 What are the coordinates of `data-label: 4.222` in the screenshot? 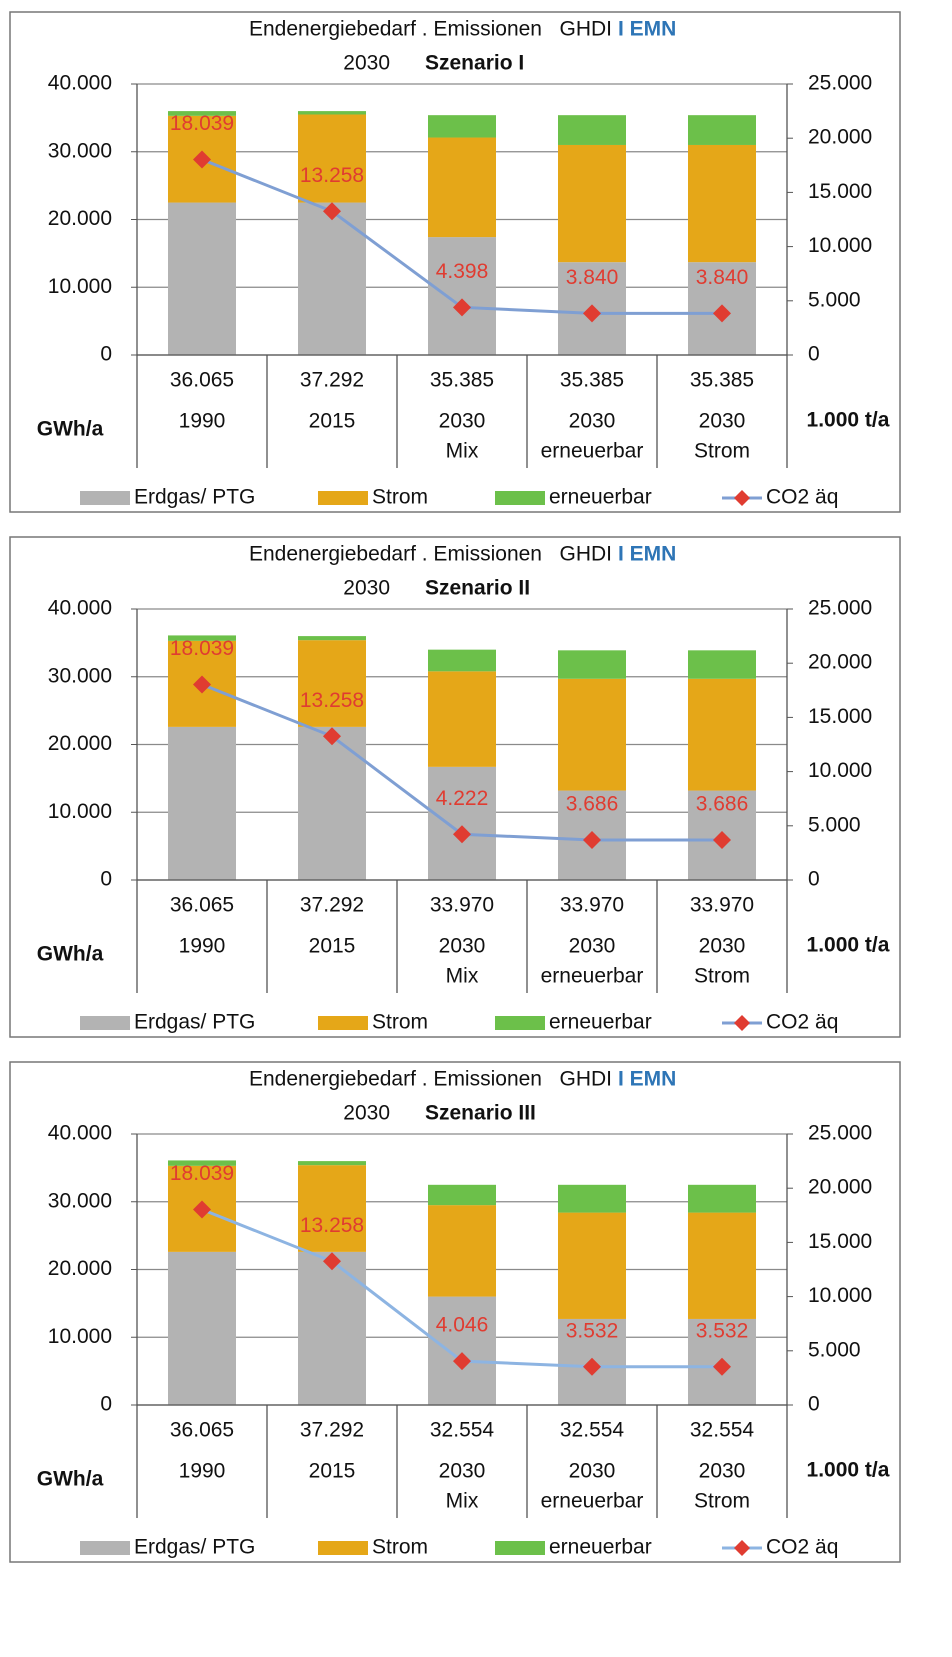 It's located at (462, 798).